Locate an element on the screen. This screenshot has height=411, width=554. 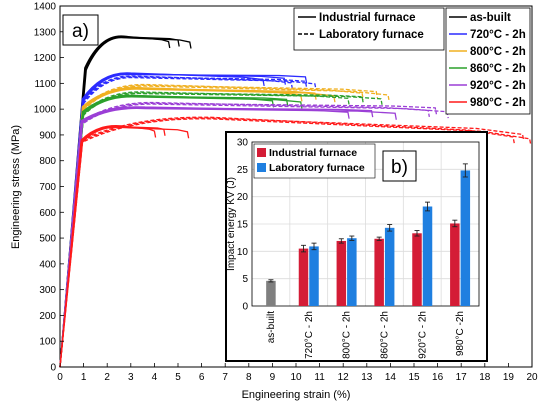
inset-x-tick-label: 720°C - 2h is located at coordinates (309, 335).